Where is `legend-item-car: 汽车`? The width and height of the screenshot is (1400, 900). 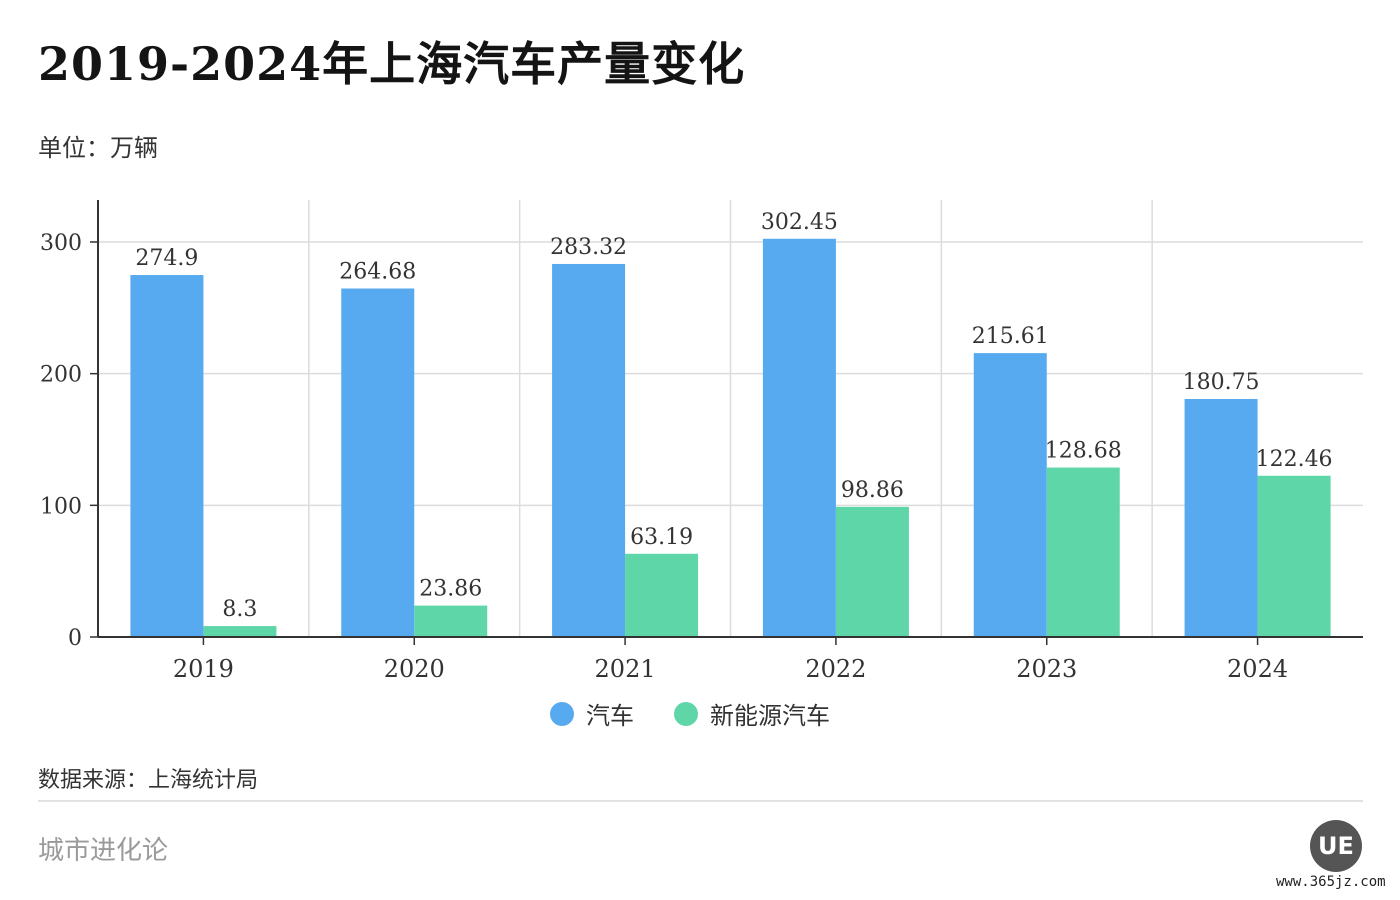 legend-item-car: 汽车 is located at coordinates (592, 713).